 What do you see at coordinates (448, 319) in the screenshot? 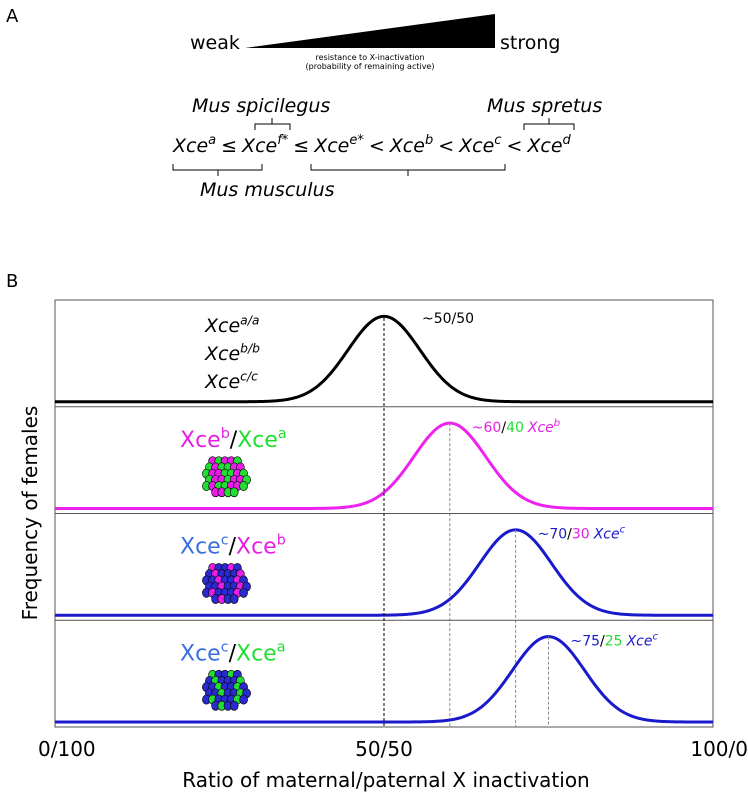
I see `annotation: ~50/50` at bounding box center [448, 319].